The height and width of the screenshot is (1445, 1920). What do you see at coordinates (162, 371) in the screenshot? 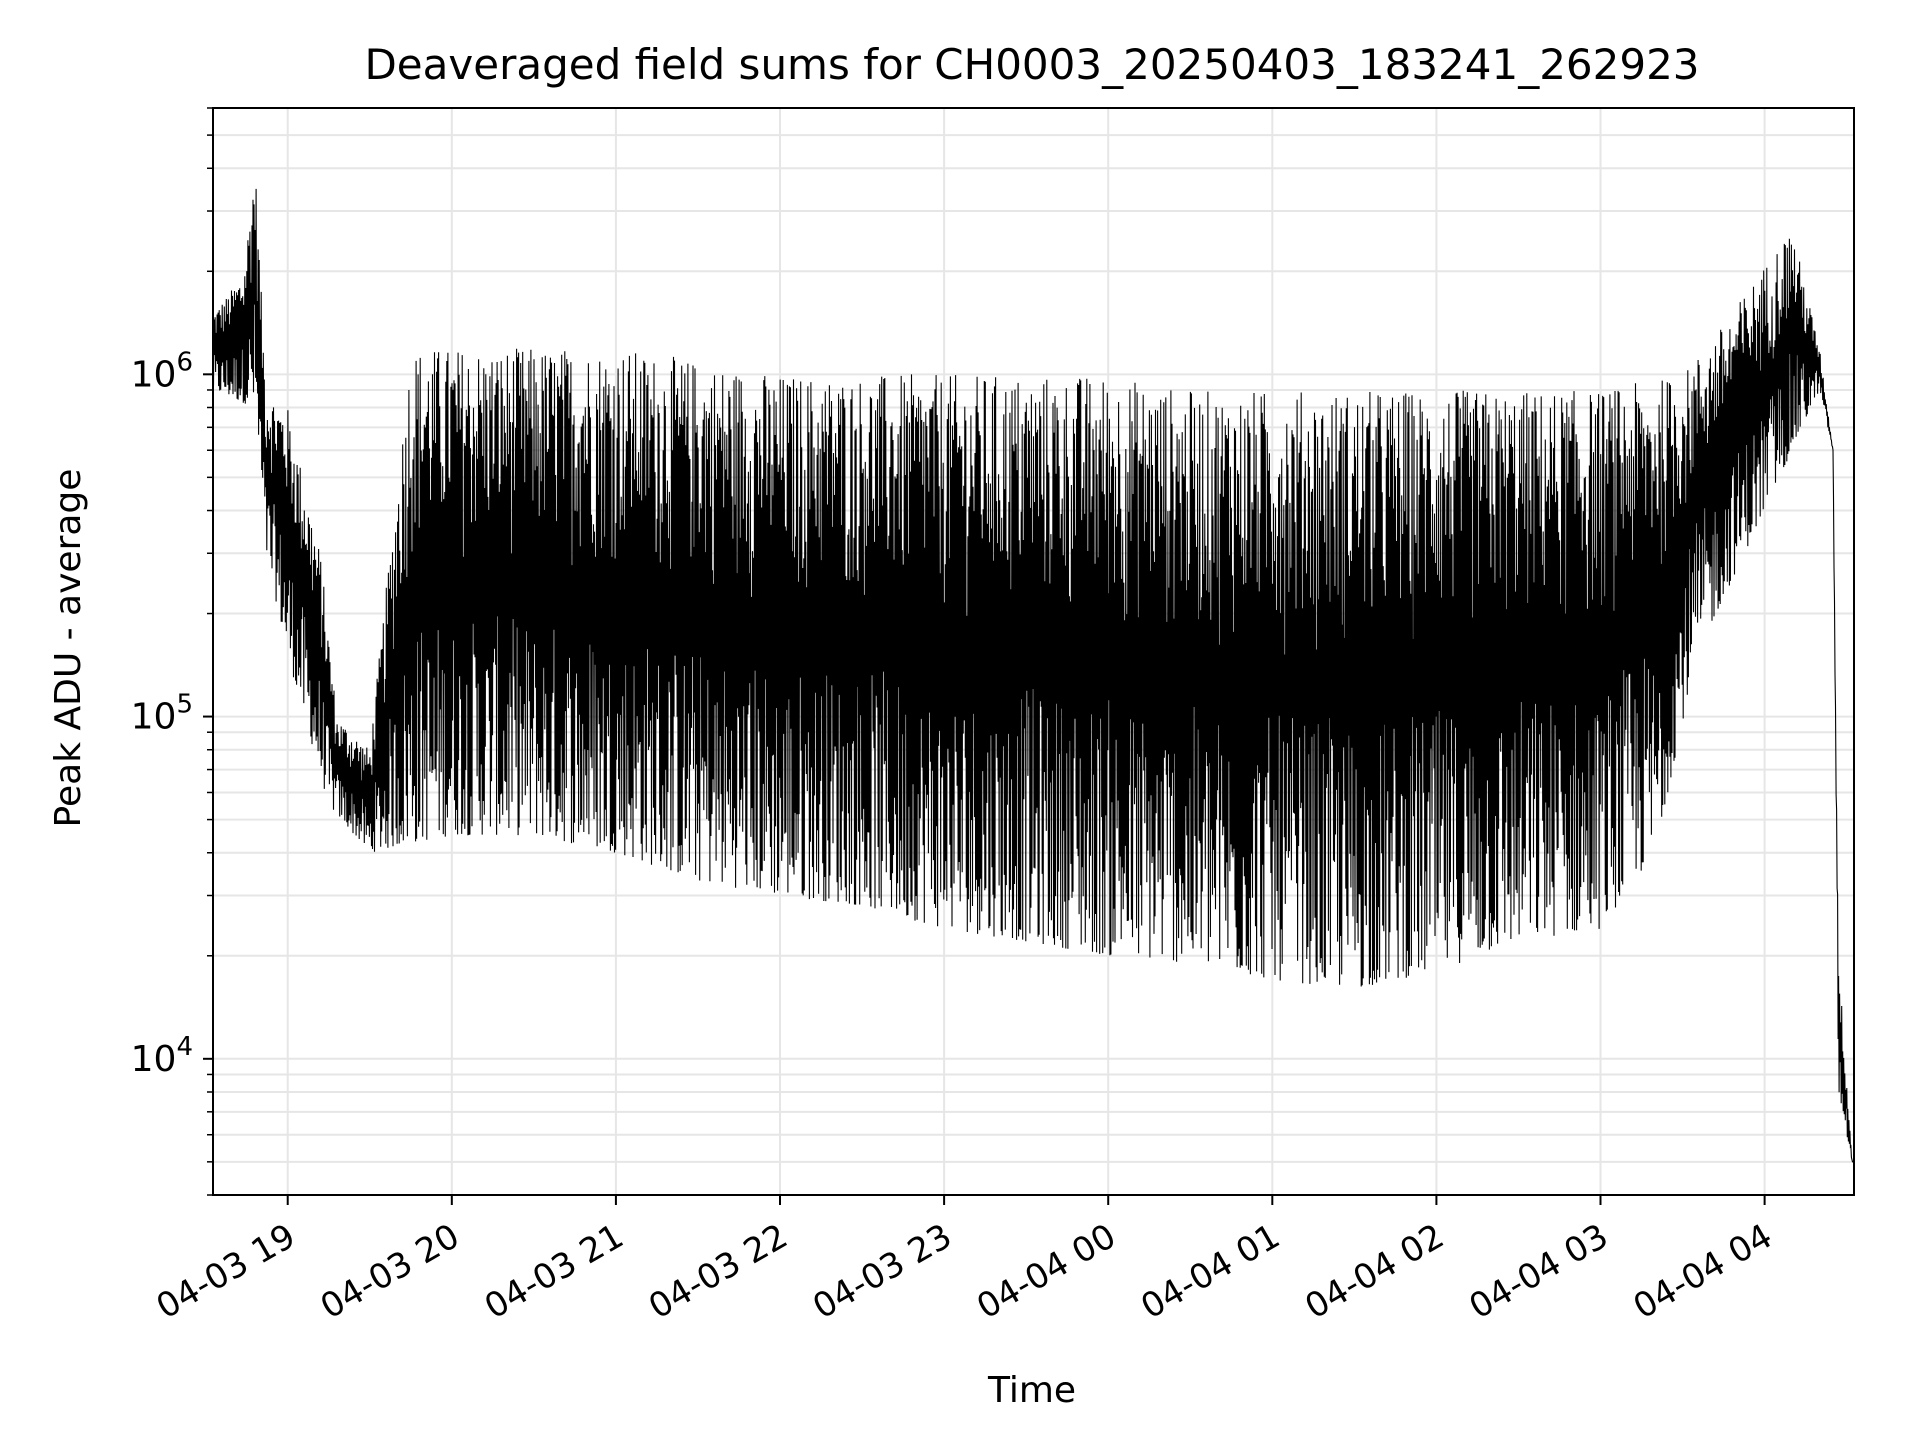
I see `y-tick-label: 10⁶` at bounding box center [162, 371].